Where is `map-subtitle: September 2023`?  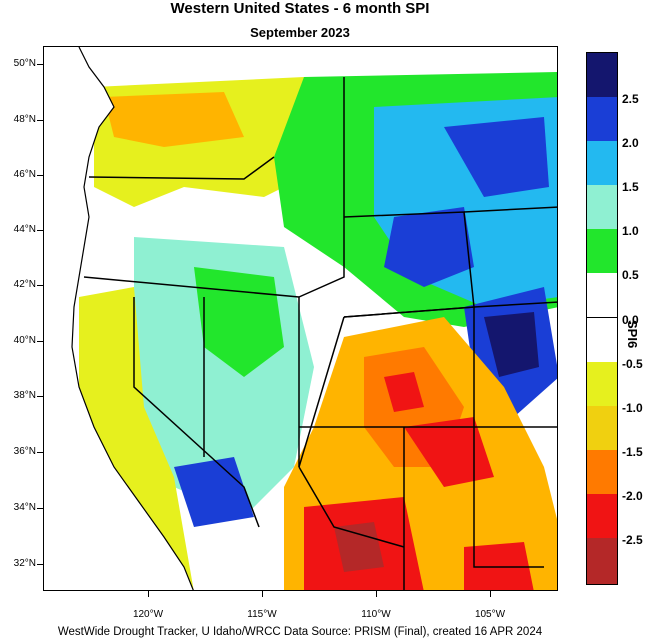 map-subtitle: September 2023 is located at coordinates (300, 32).